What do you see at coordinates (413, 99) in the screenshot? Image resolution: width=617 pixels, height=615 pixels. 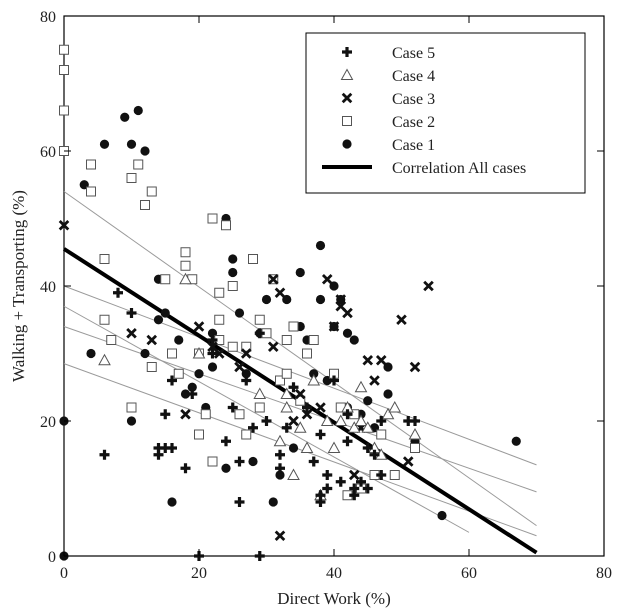 I see `legend-label: Case 3` at bounding box center [413, 99].